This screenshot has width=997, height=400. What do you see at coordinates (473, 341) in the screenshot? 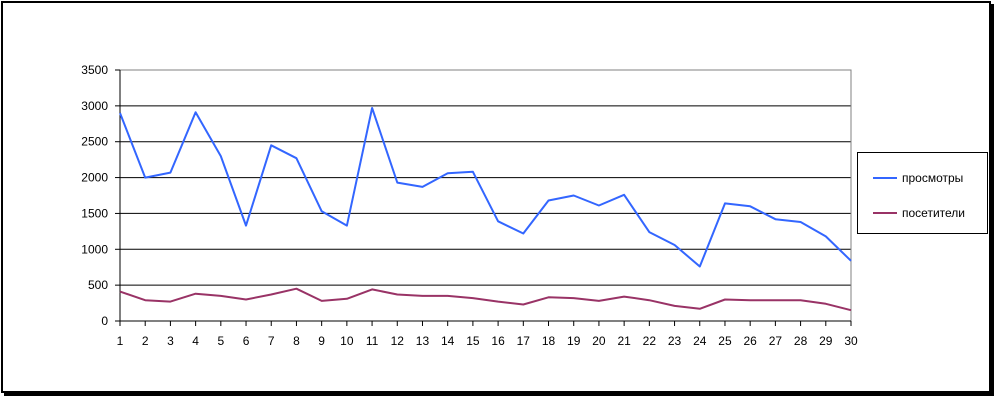
I see `x-tick-label: 15` at bounding box center [473, 341].